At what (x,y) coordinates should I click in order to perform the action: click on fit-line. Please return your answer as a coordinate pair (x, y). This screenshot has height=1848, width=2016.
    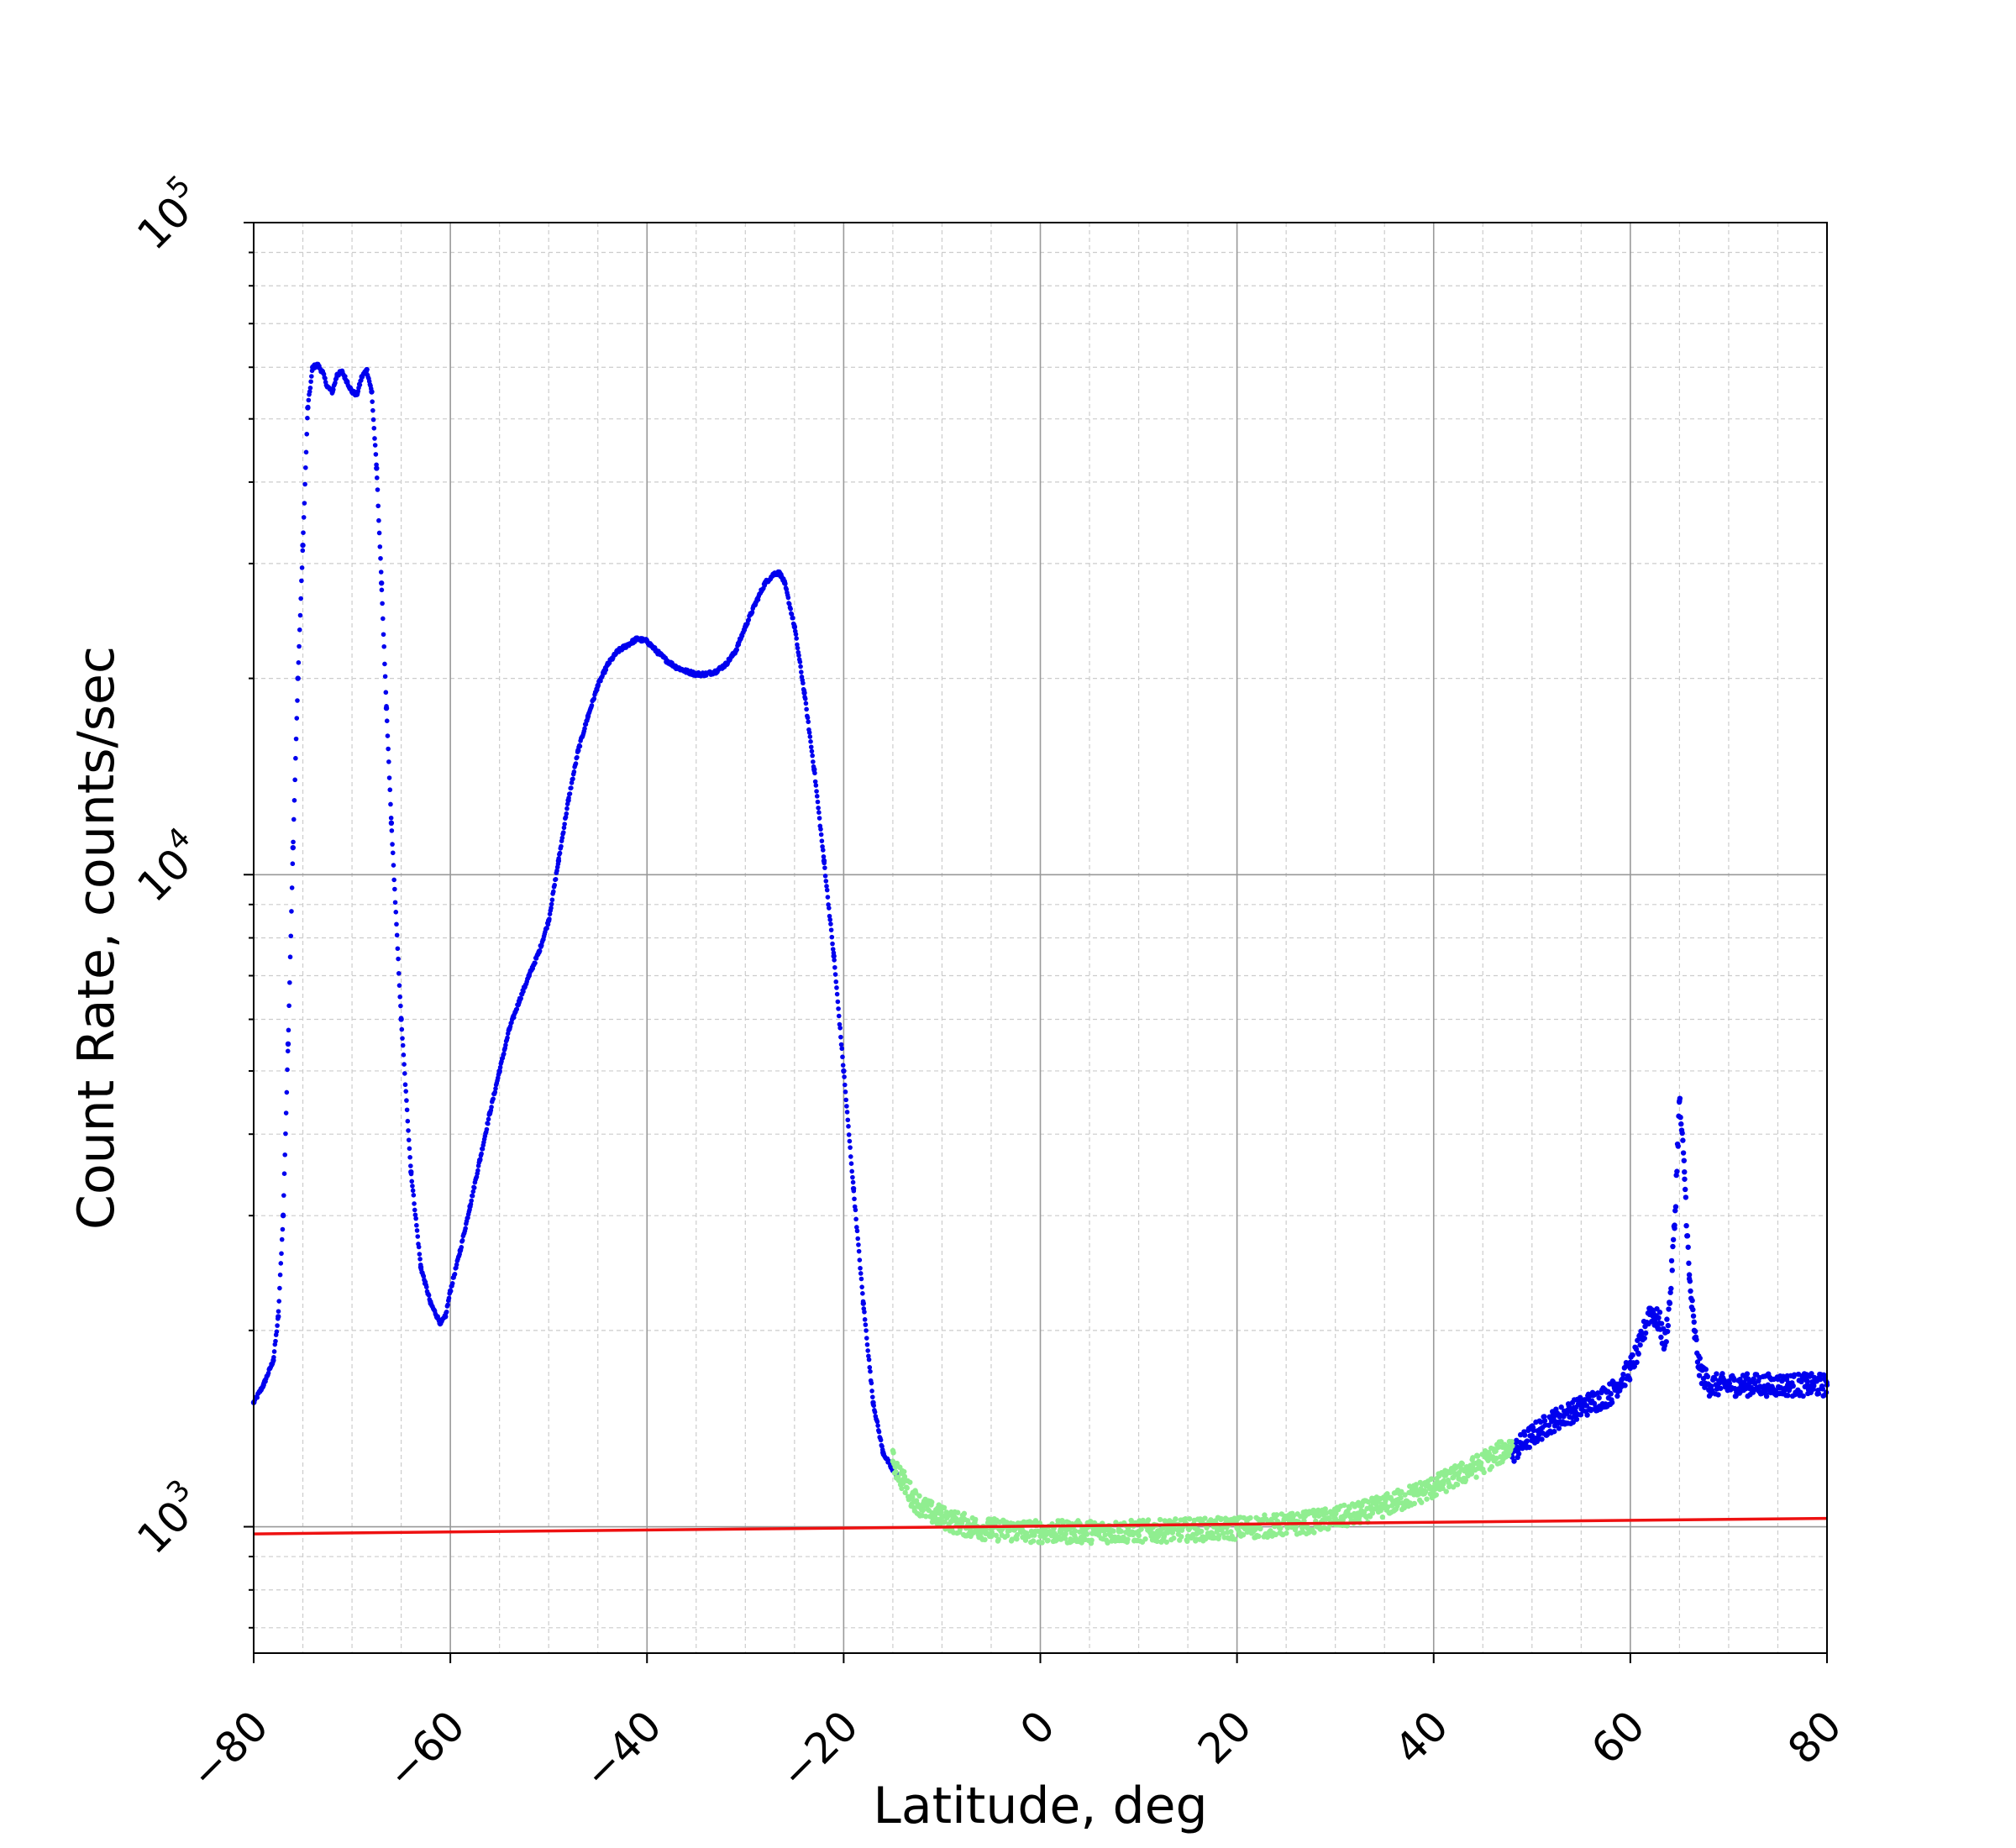
    Looking at the image, I should click on (1040, 1526).